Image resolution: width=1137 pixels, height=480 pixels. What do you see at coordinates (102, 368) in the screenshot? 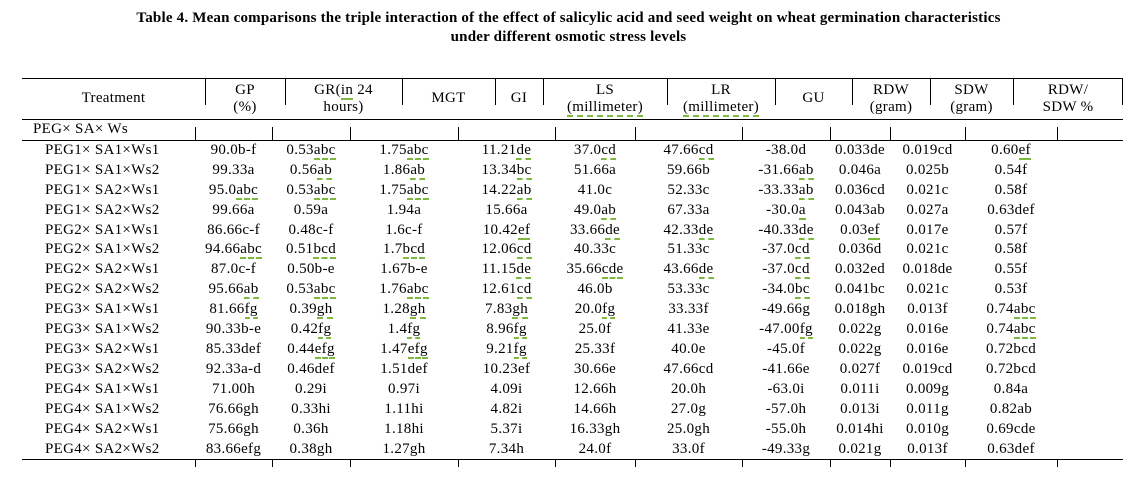
I see `treatment-cell: PEG3× SA2×Ws2` at bounding box center [102, 368].